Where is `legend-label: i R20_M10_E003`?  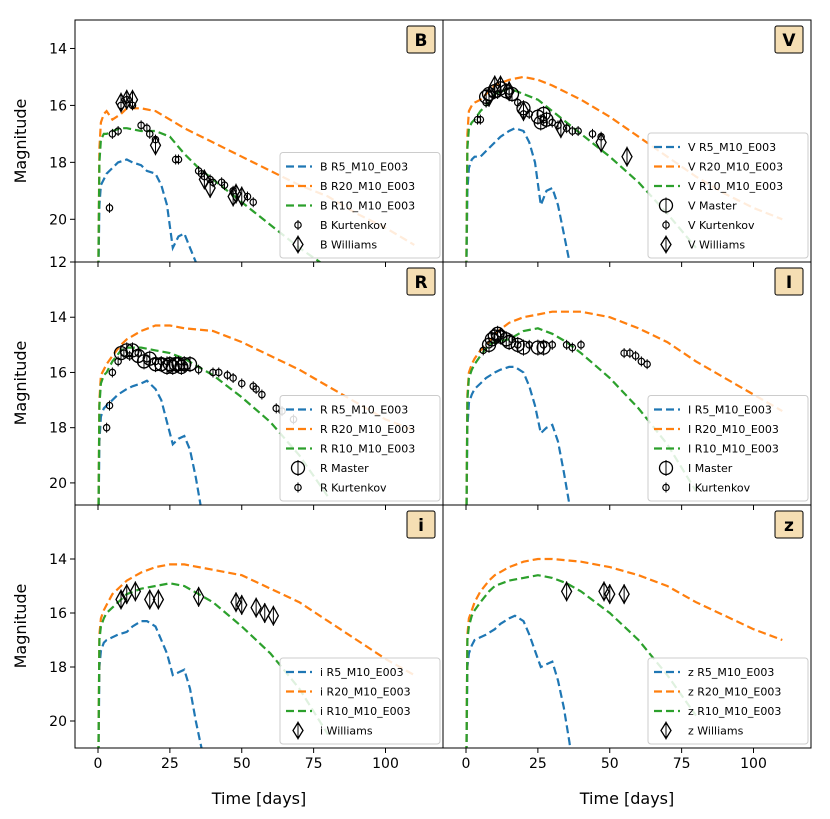
legend-label: i R20_M10_E003 is located at coordinates (365, 692).